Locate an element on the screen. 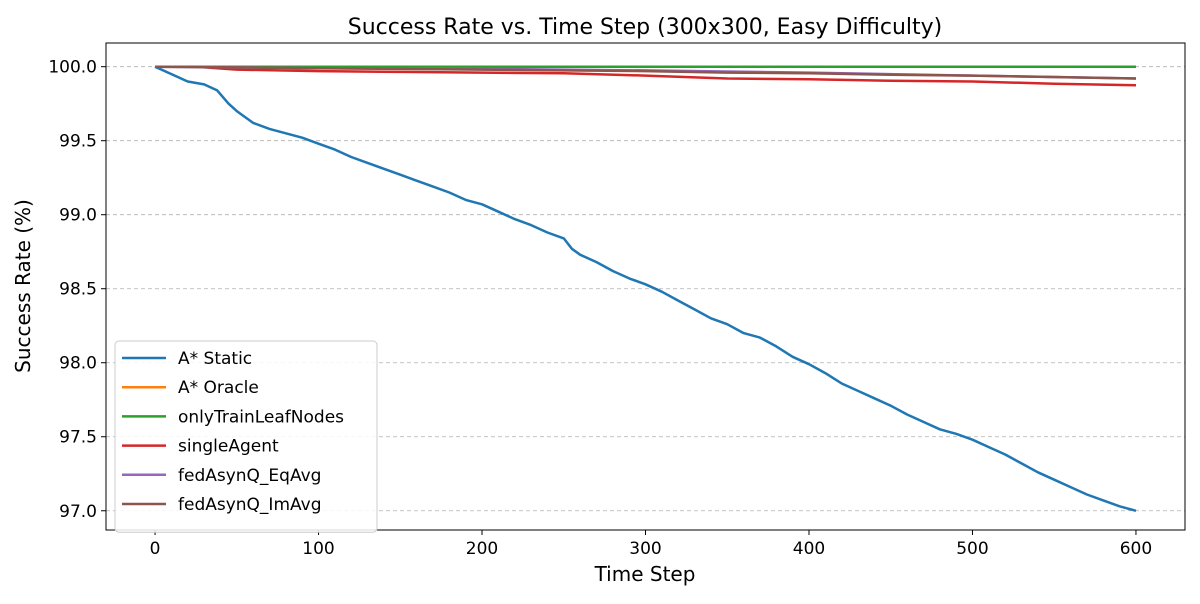 This screenshot has height=604, width=1200. series-line-fedasynq-imavg is located at coordinates (645, 72).